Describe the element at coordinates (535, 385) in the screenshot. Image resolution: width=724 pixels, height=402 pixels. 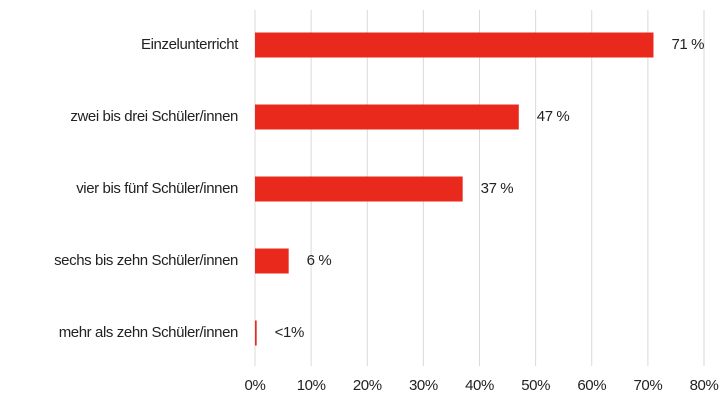
I see `x-tick-label: 50%` at that location.